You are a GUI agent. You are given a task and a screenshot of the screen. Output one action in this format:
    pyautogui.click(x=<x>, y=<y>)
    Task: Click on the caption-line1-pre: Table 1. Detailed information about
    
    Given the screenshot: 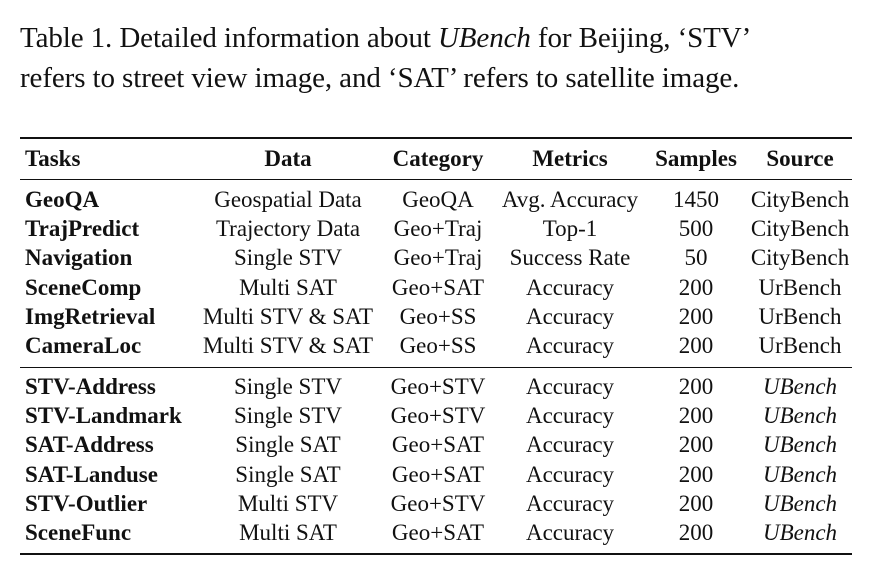 What is the action you would take?
    pyautogui.click(x=229, y=38)
    